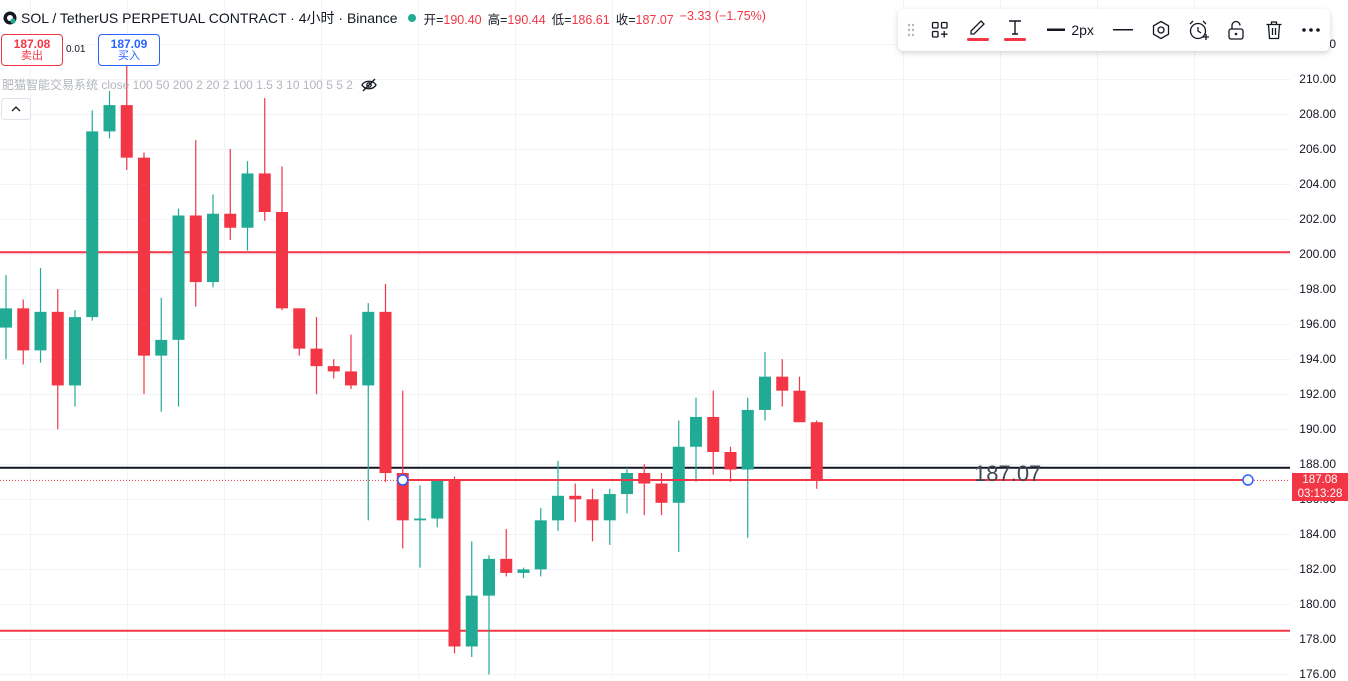 The image size is (1348, 681). Describe the element at coordinates (1161, 30) in the screenshot. I see `settings-button` at that location.